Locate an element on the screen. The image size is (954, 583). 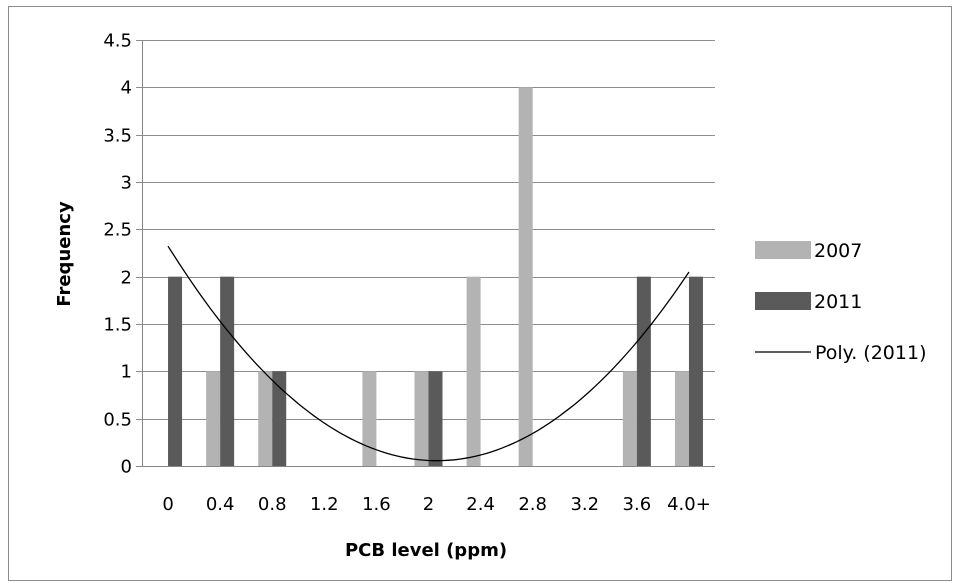
y-tick-label: 2.5 is located at coordinates (117, 230).